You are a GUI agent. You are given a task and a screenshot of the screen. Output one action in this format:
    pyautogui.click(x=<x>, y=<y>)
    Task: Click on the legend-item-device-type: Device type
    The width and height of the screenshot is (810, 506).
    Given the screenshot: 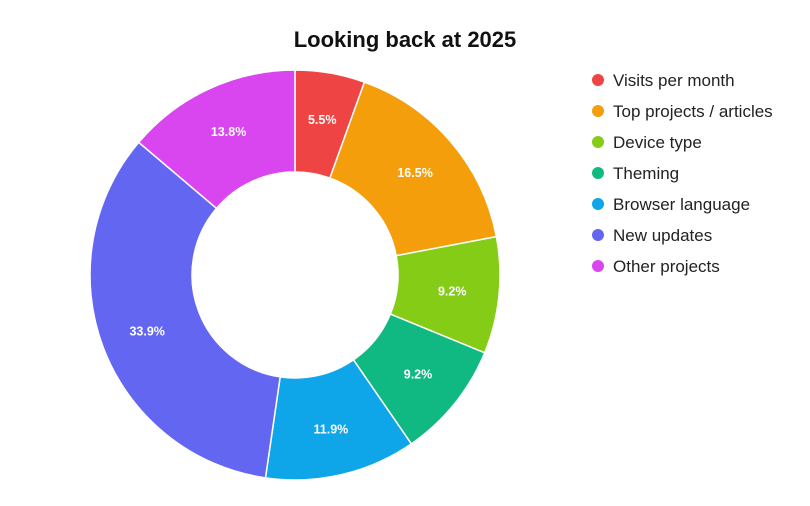 What is the action you would take?
    pyautogui.click(x=647, y=142)
    